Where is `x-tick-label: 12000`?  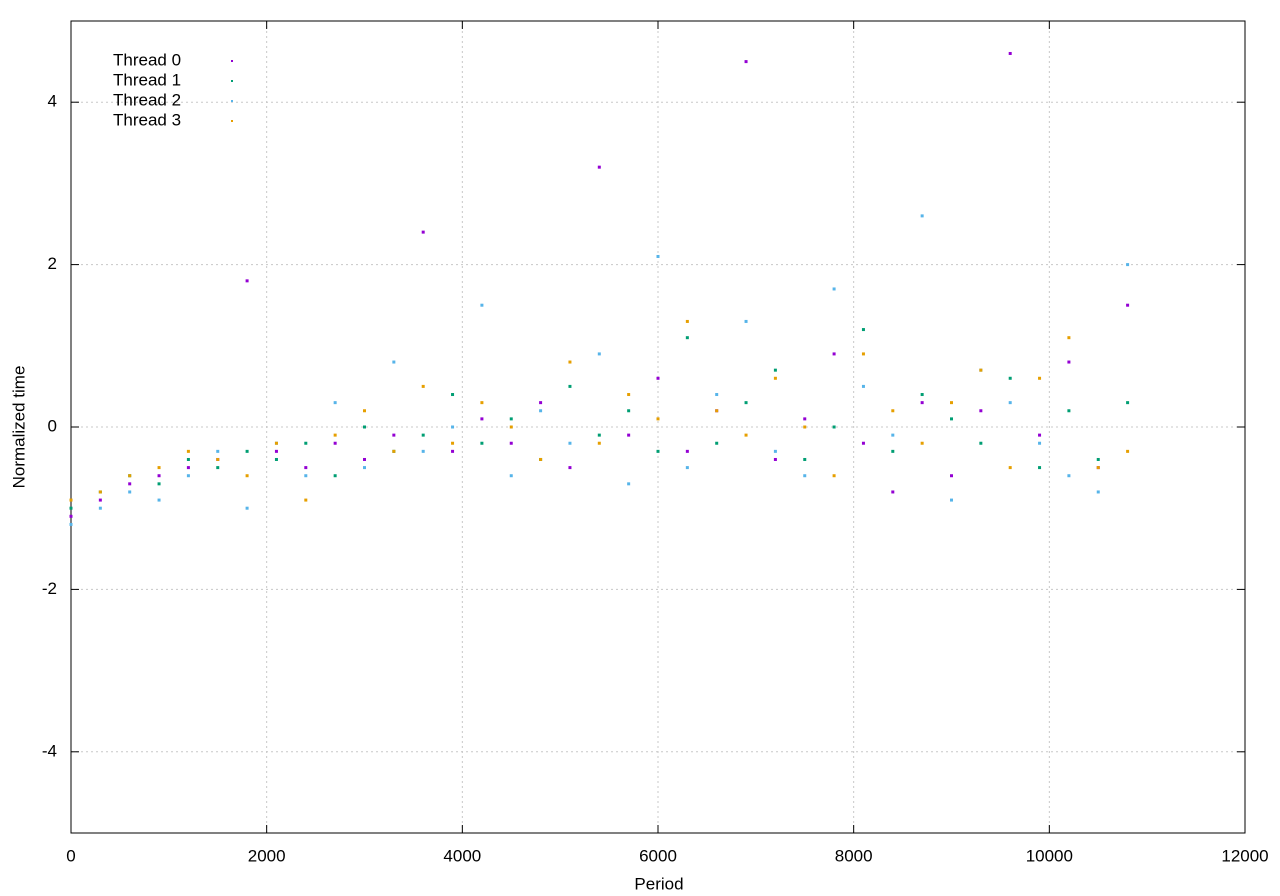
x-tick-label: 12000 is located at coordinates (1244, 855).